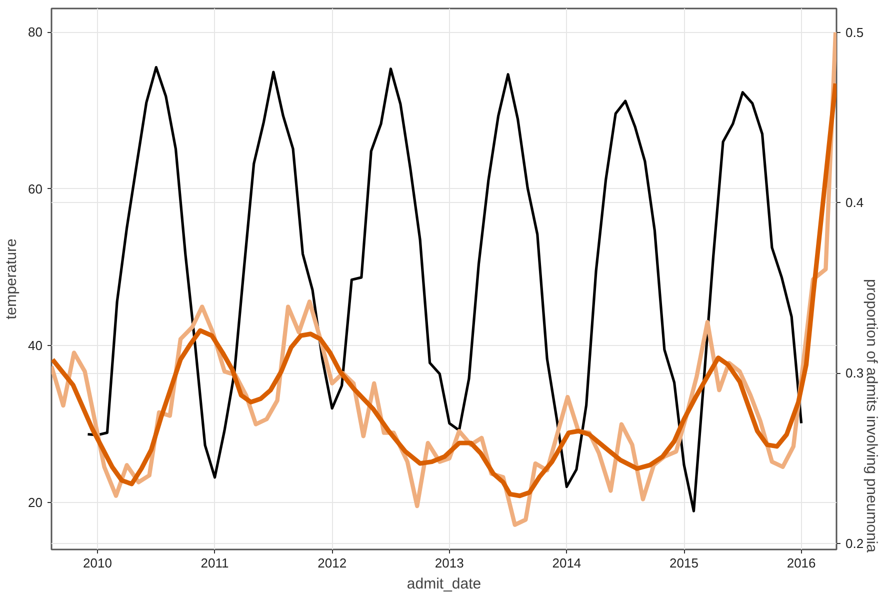  Describe the element at coordinates (449, 563) in the screenshot. I see `x-tick-label: 2013` at that location.